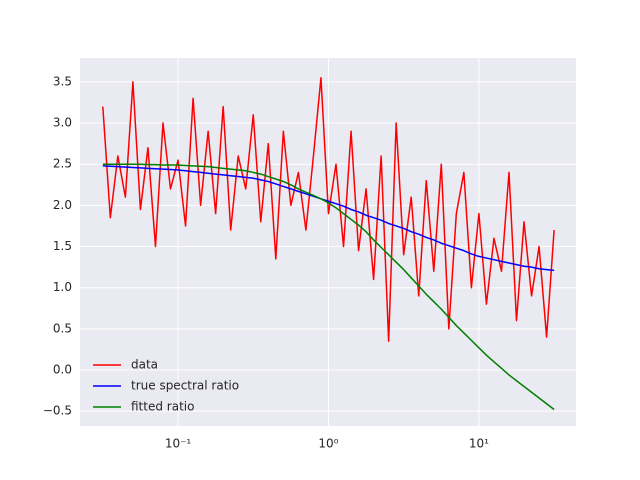 The width and height of the screenshot is (640, 480). What do you see at coordinates (62, 246) in the screenshot?
I see `y-tick-label: 1.5` at bounding box center [62, 246].